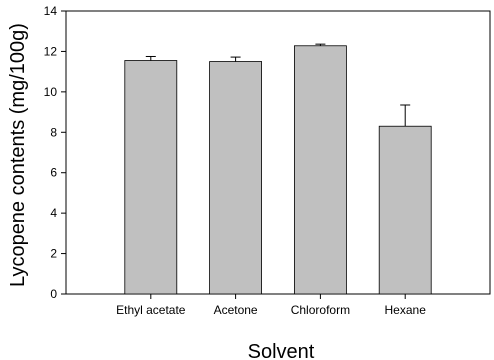 This screenshot has width=494, height=360. What do you see at coordinates (55, 152) in the screenshot?
I see `y-axis: 0 2 4 6 8 10 12 14` at bounding box center [55, 152].